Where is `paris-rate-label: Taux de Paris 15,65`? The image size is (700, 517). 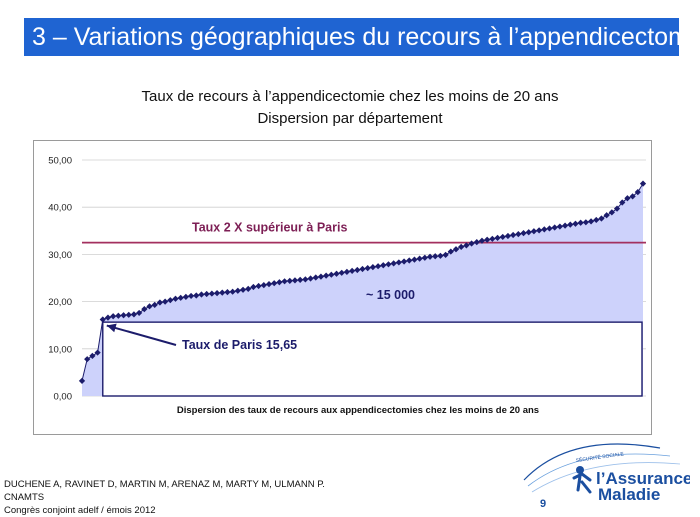 paris-rate-label: Taux de Paris 15,65 is located at coordinates (239, 345).